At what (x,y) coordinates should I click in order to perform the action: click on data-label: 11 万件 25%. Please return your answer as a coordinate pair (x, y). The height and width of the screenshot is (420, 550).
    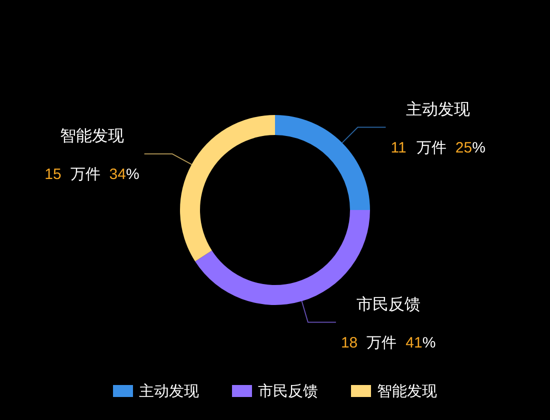
    Looking at the image, I should click on (438, 147).